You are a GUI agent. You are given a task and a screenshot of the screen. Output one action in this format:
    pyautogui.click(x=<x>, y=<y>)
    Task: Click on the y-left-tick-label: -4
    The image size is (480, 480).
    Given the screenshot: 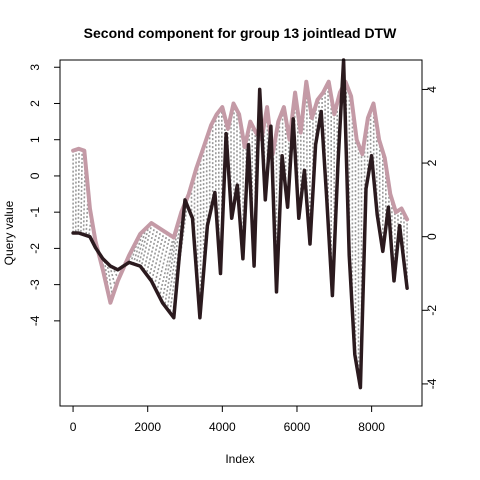 What is the action you would take?
    pyautogui.click(x=35, y=320)
    